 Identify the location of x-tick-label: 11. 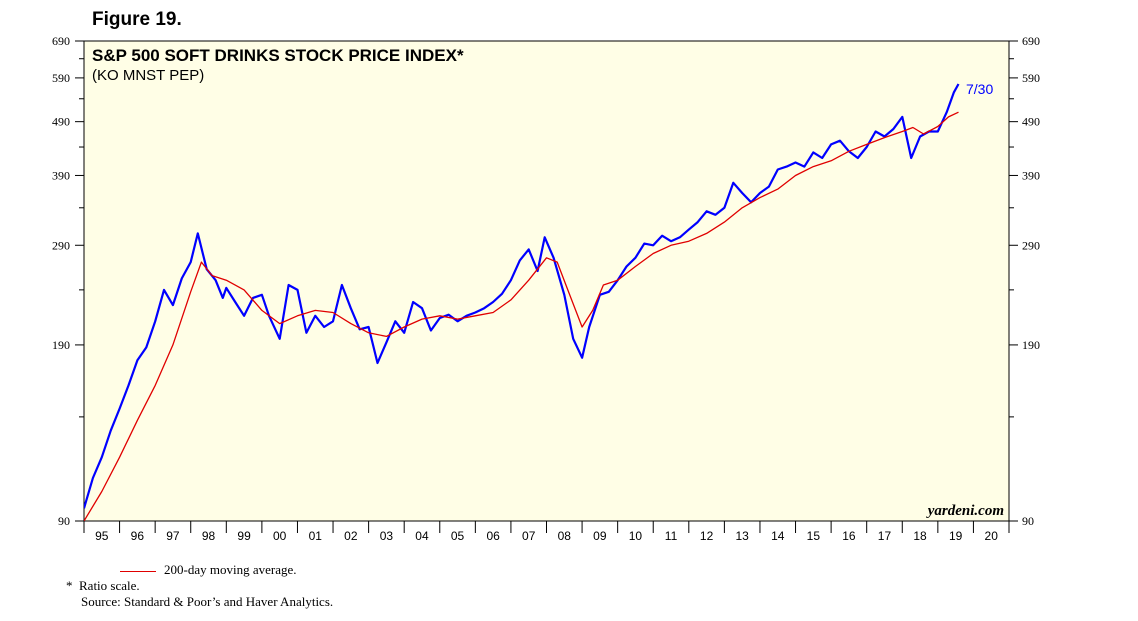
(671, 536).